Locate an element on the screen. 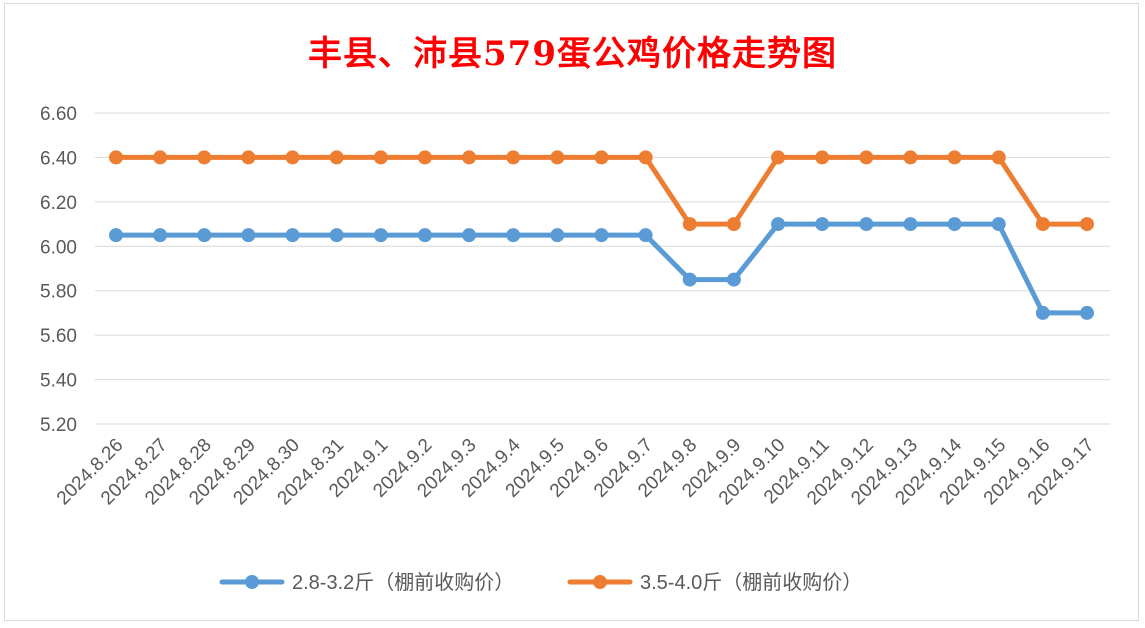  y-tick-label: 5.40 is located at coordinates (58, 381).